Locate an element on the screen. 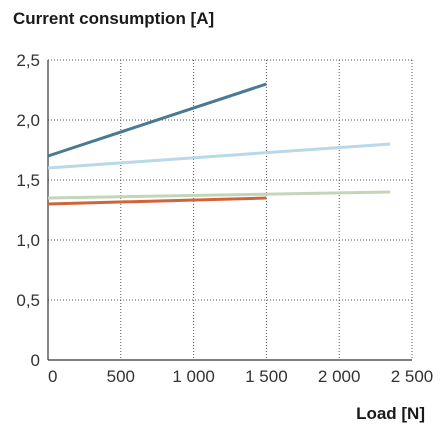 This screenshot has height=434, width=445. y-tick-label: 2,5 is located at coordinates (28, 60).